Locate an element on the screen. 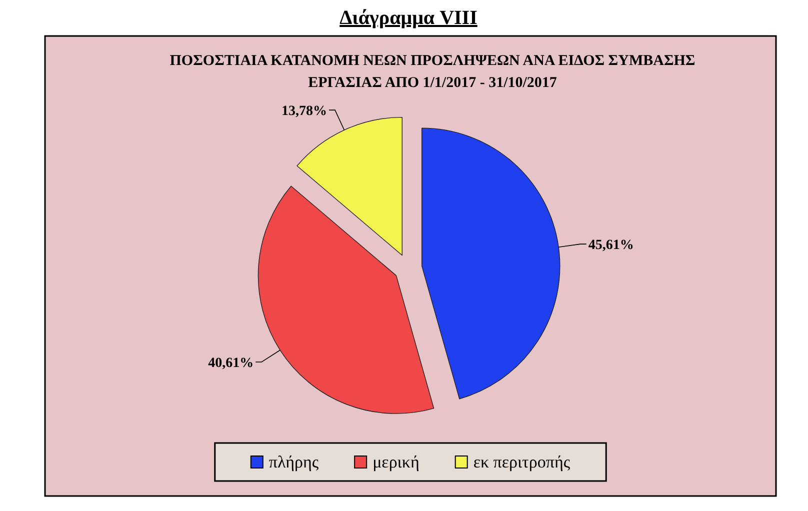  data-label: 13,78% is located at coordinates (305, 111).